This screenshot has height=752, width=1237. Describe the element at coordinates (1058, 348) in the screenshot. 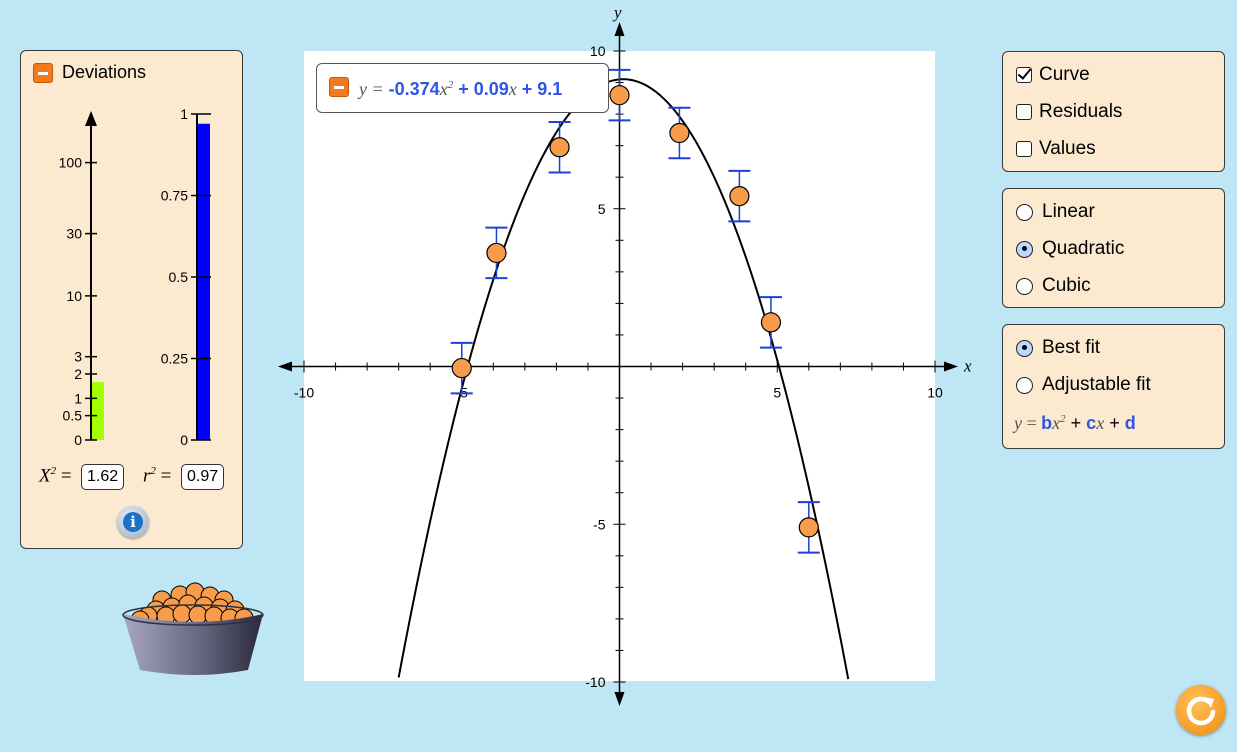

I see `best-fit-radio: Best fit` at that location.